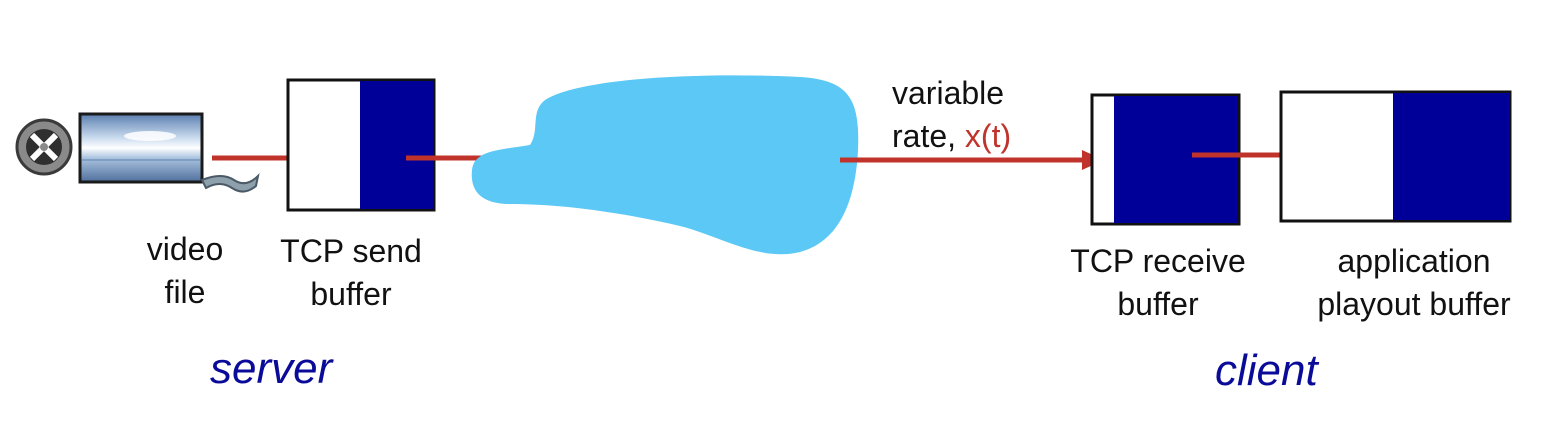 The height and width of the screenshot is (448, 1566). What do you see at coordinates (271, 368) in the screenshot?
I see `server-label: server` at bounding box center [271, 368].